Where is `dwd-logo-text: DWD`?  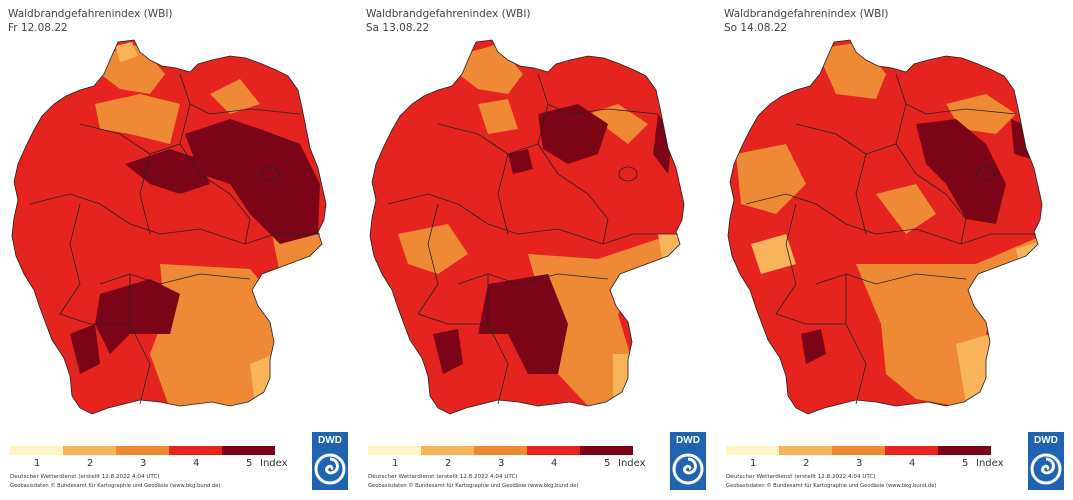 dwd-logo-text: DWD is located at coordinates (330, 440).